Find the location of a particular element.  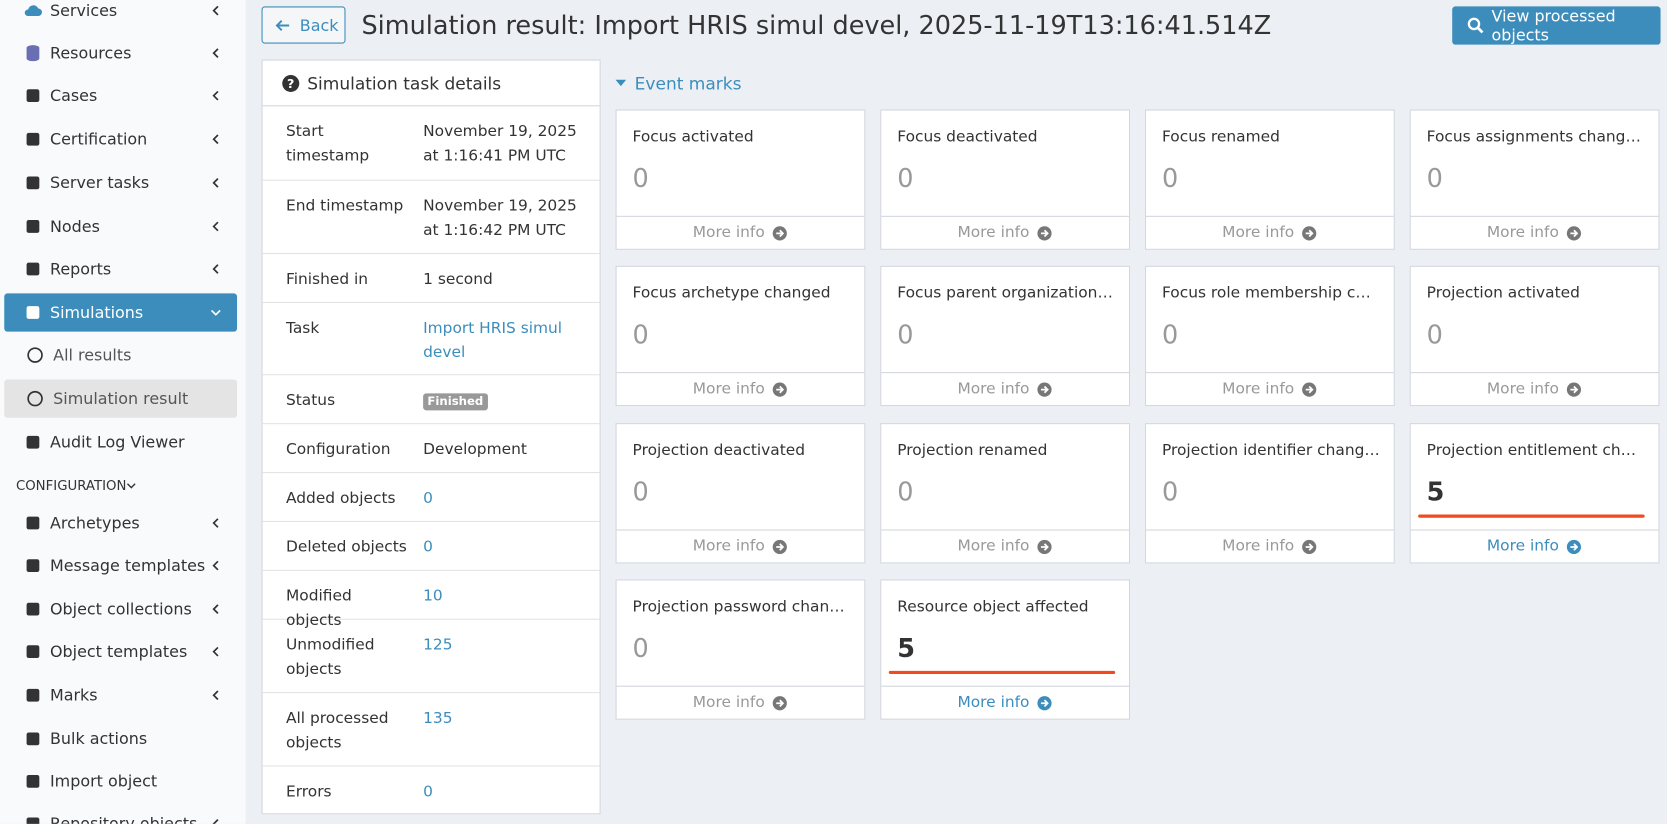

event-card: Focus renamed 0 More info is located at coordinates (1269, 179).